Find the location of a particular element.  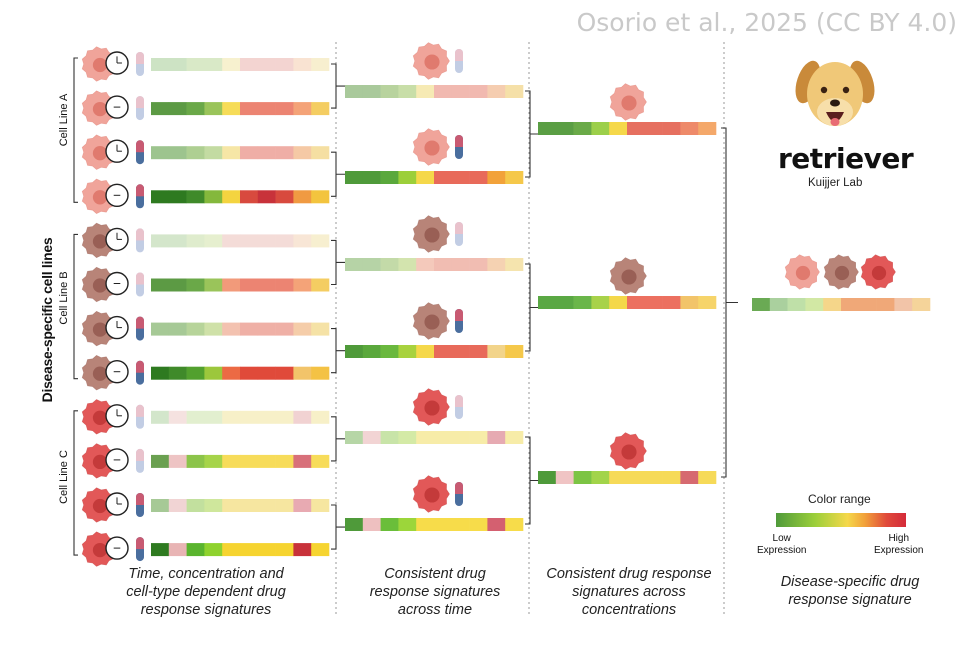

logo-wordmark: retriever is located at coordinates (846, 158).